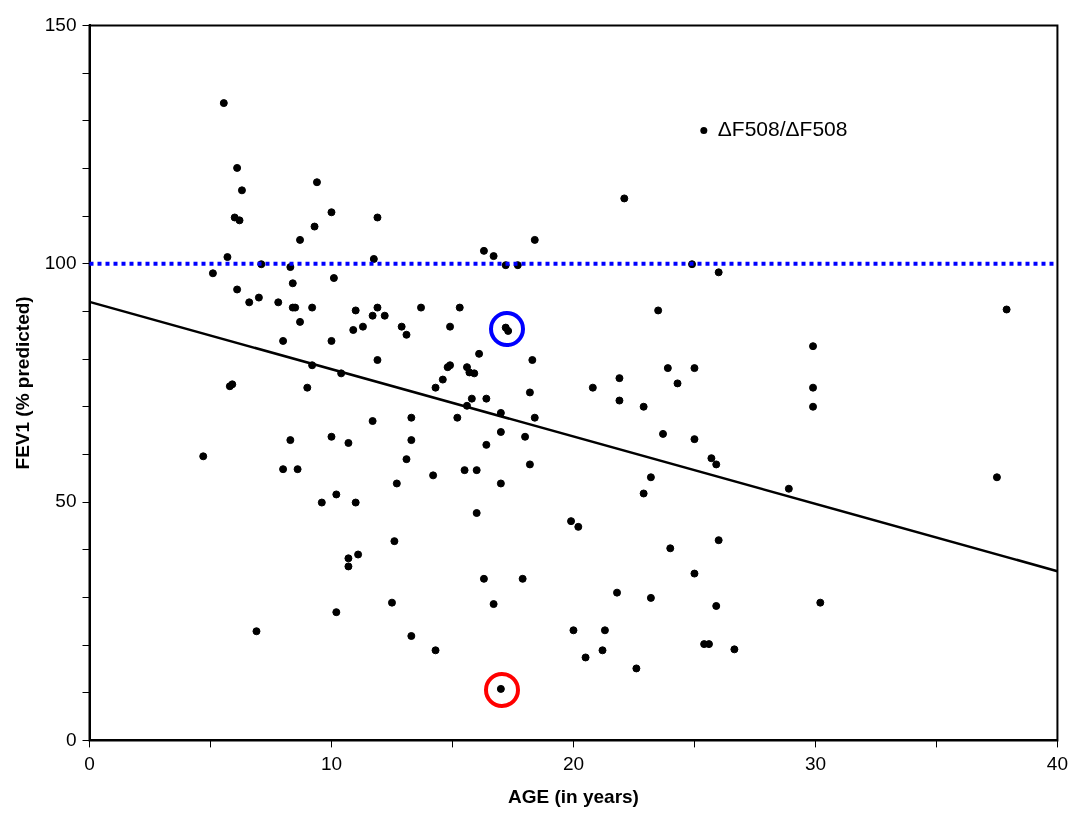 Image resolution: width=1082 pixels, height=823 pixels. Describe the element at coordinates (71, 739) in the screenshot. I see `y-tick-label: 0` at that location.